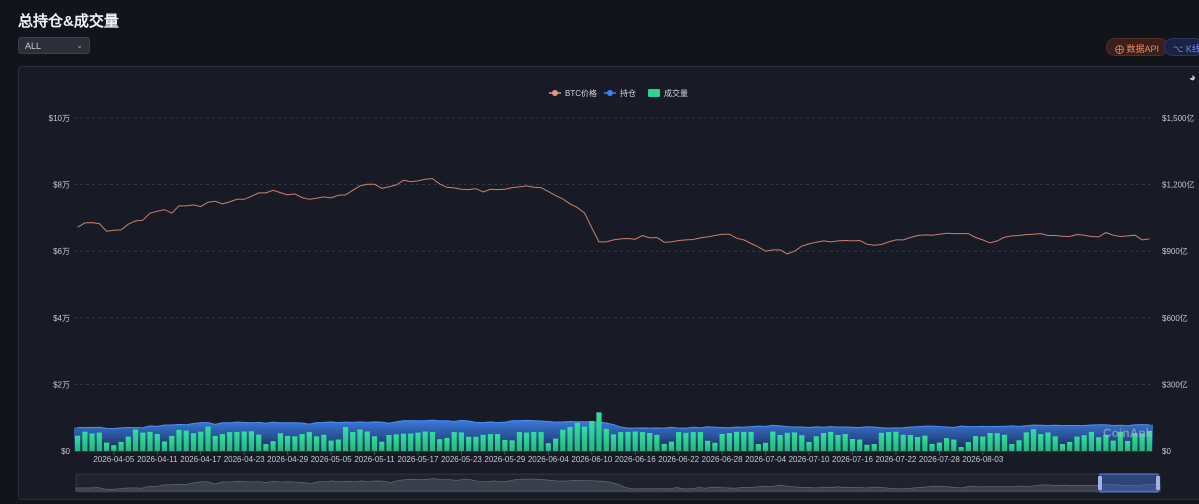  Describe the element at coordinates (668, 93) in the screenshot. I see `legend-item-volume: 成交量` at that location.